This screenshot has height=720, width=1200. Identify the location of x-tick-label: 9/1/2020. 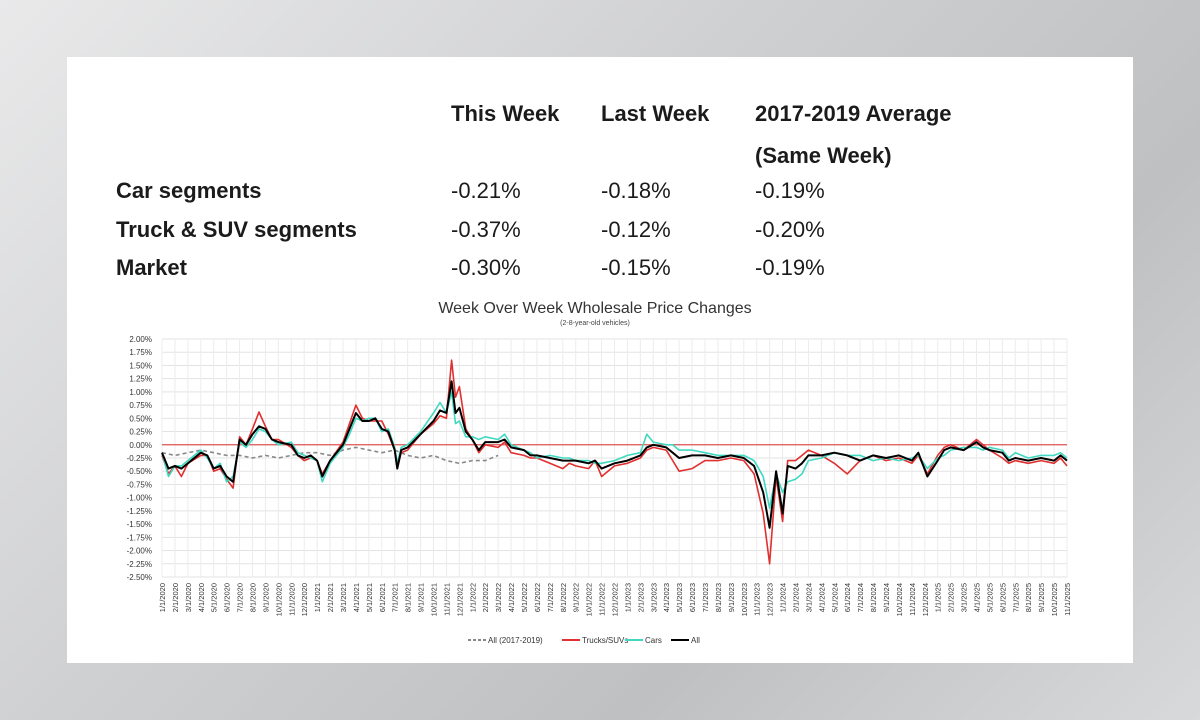
(265, 597).